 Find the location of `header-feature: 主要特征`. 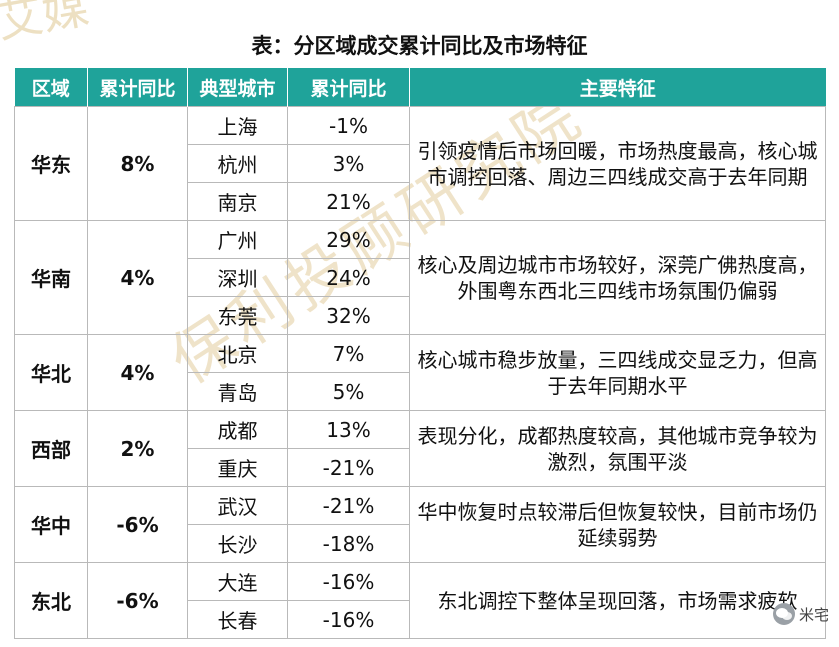

header-feature: 主要特征 is located at coordinates (617, 87).